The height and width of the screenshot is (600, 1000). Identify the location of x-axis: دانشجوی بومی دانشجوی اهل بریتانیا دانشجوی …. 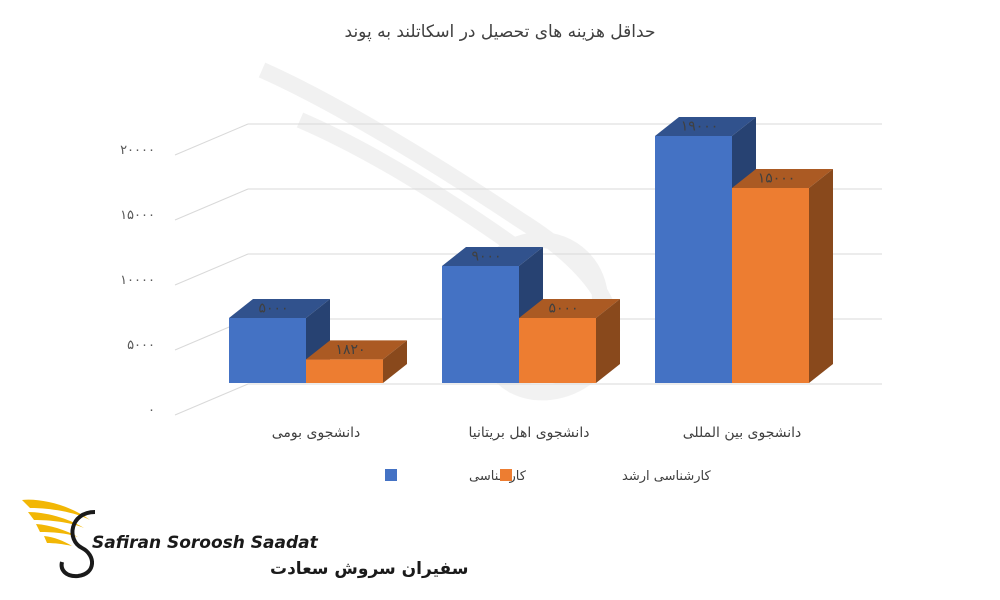
(537, 433).